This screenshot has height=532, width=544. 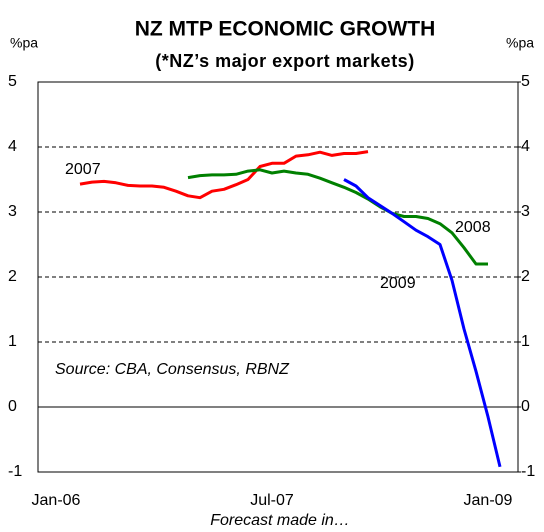 What do you see at coordinates (525, 341) in the screenshot?
I see `y2-tick-label: 1` at bounding box center [525, 341].